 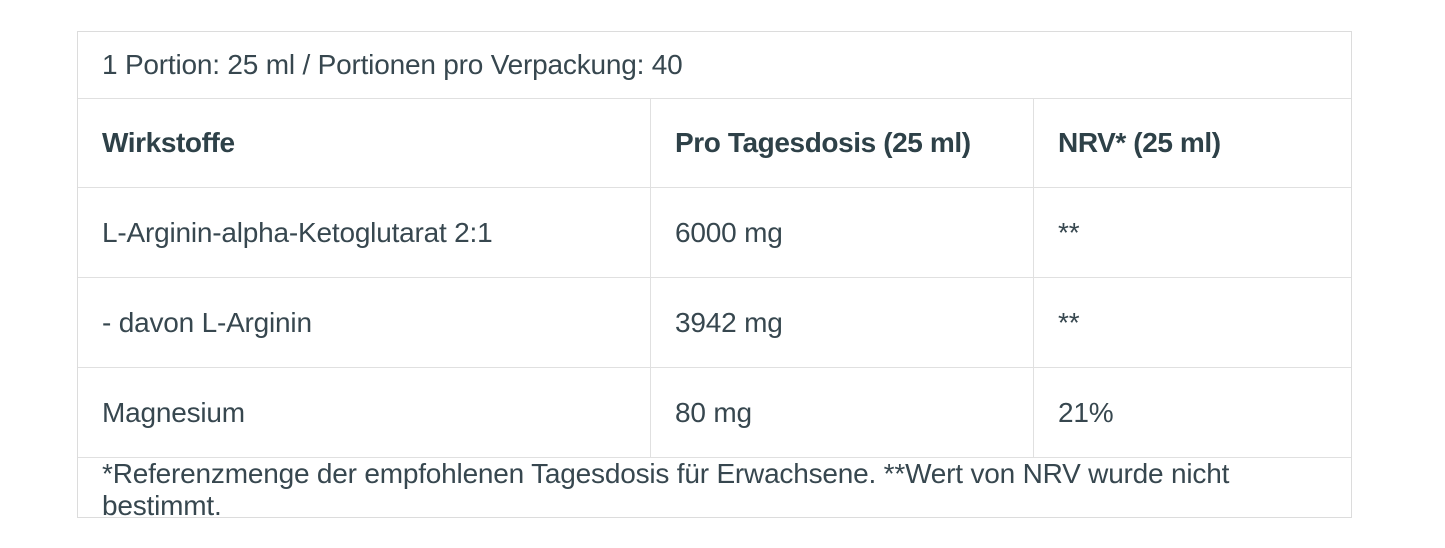 What do you see at coordinates (364, 232) in the screenshot?
I see `ingredient-name: L-Arginin-alpha-Ketoglutarat 2:1` at bounding box center [364, 232].